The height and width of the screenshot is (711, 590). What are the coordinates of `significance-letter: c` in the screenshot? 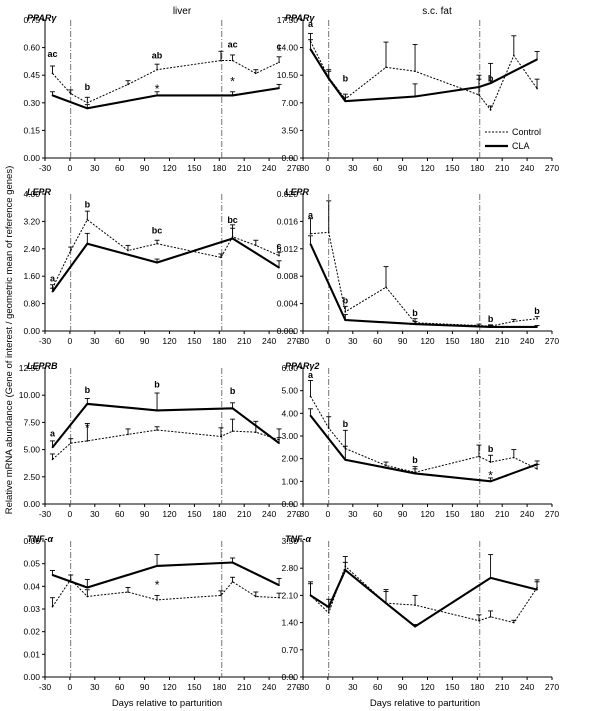 It's located at (279, 246).